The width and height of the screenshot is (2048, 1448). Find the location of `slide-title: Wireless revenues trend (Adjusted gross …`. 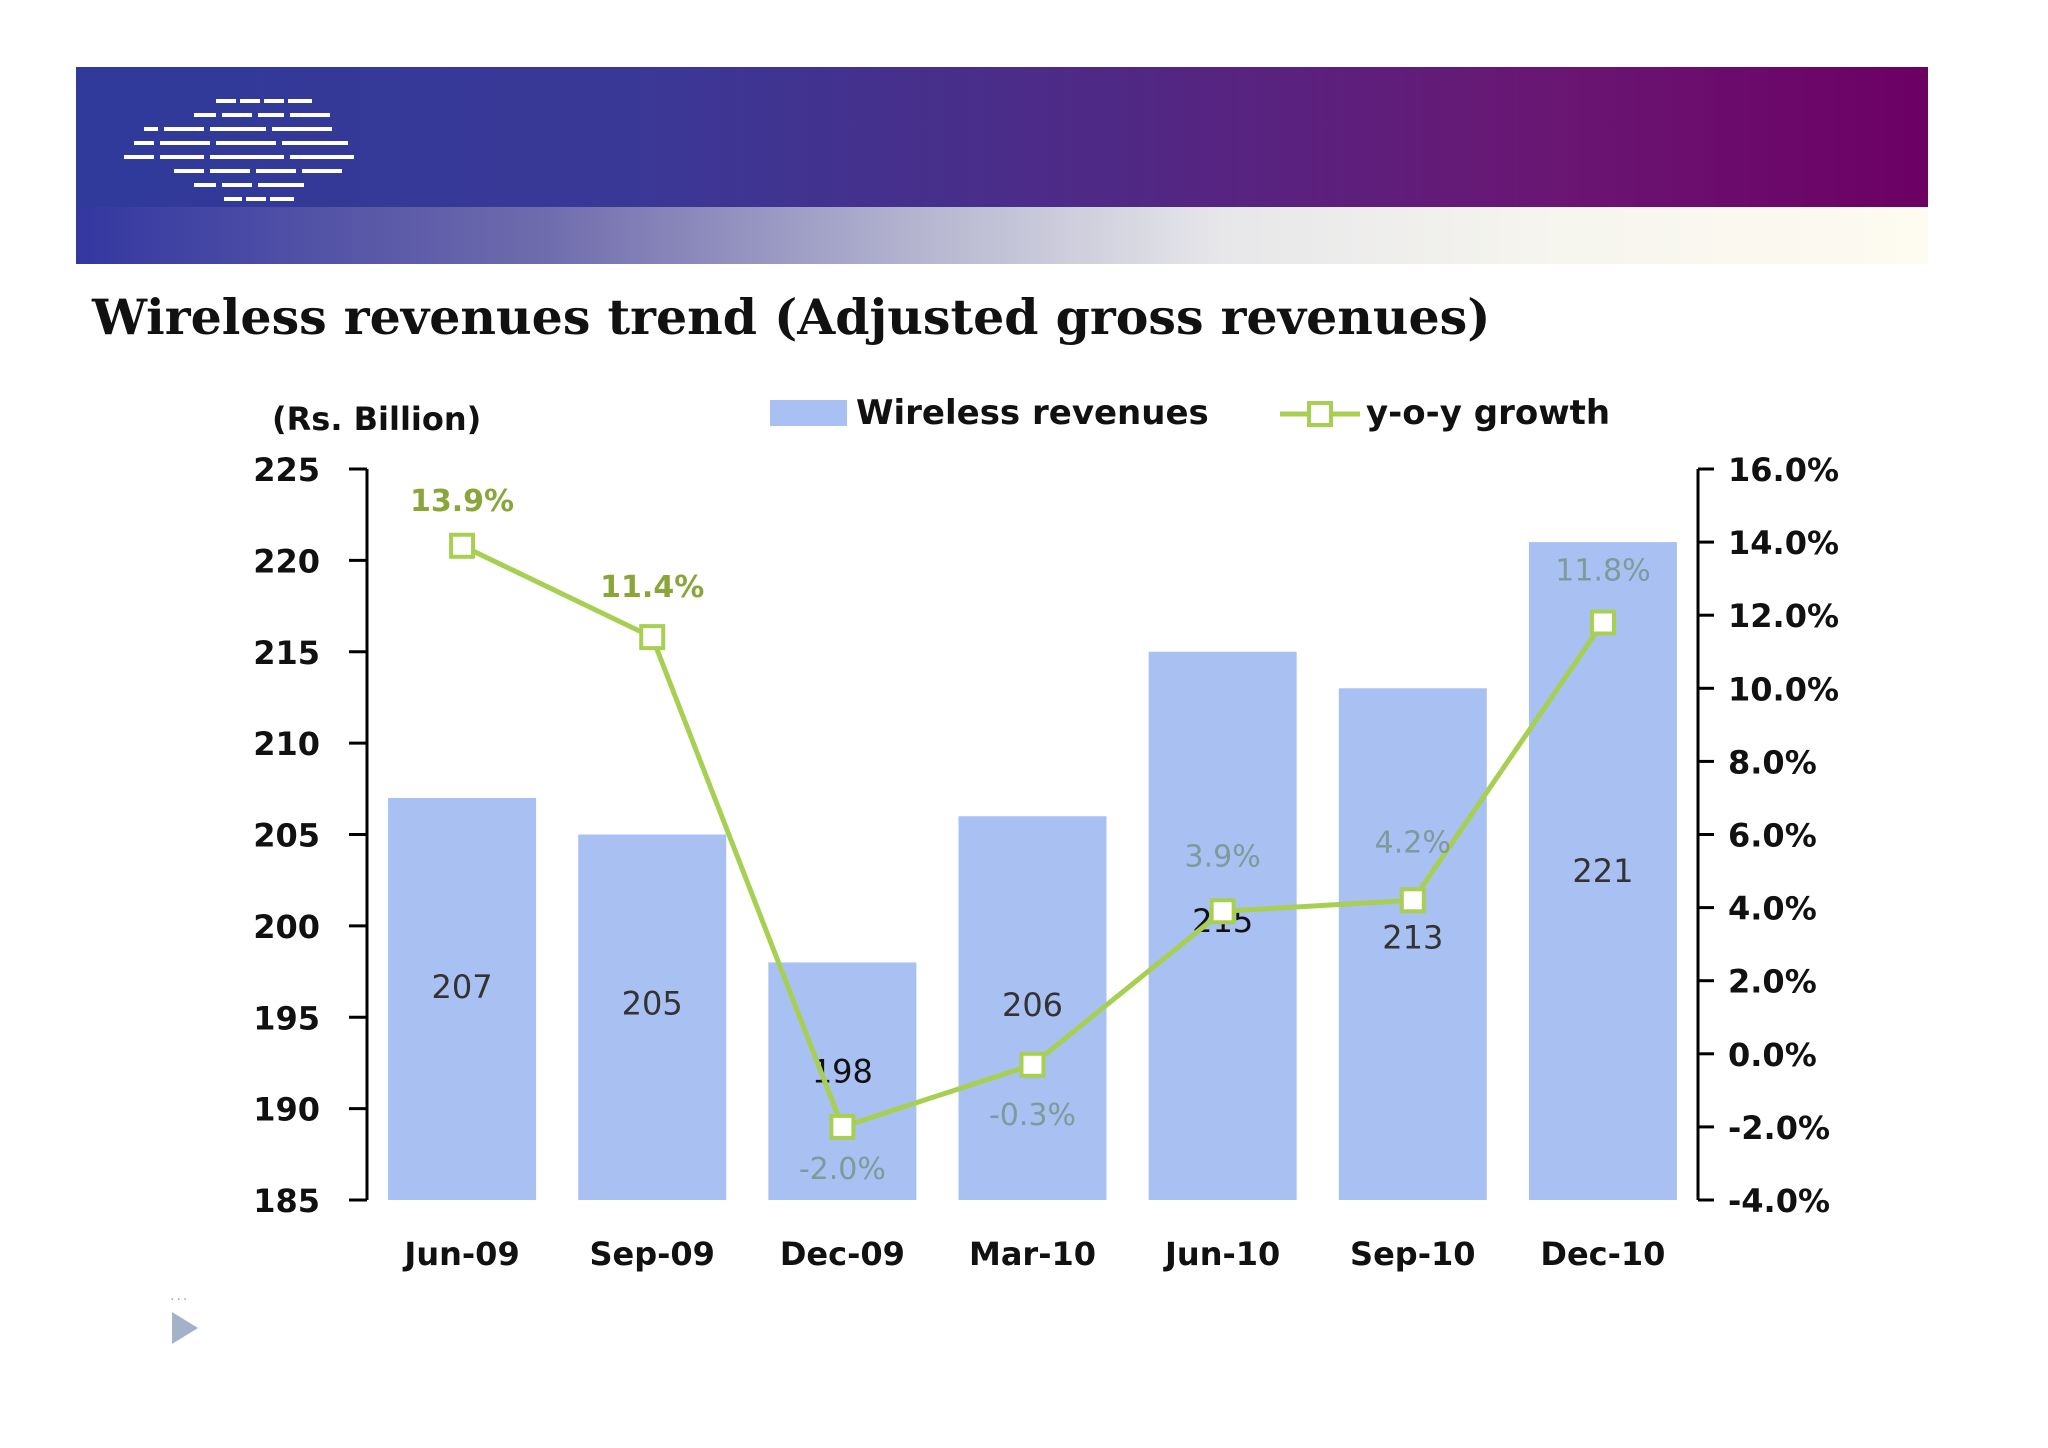

slide-title: Wireless revenues trend (Adjusted gross … is located at coordinates (791, 317).